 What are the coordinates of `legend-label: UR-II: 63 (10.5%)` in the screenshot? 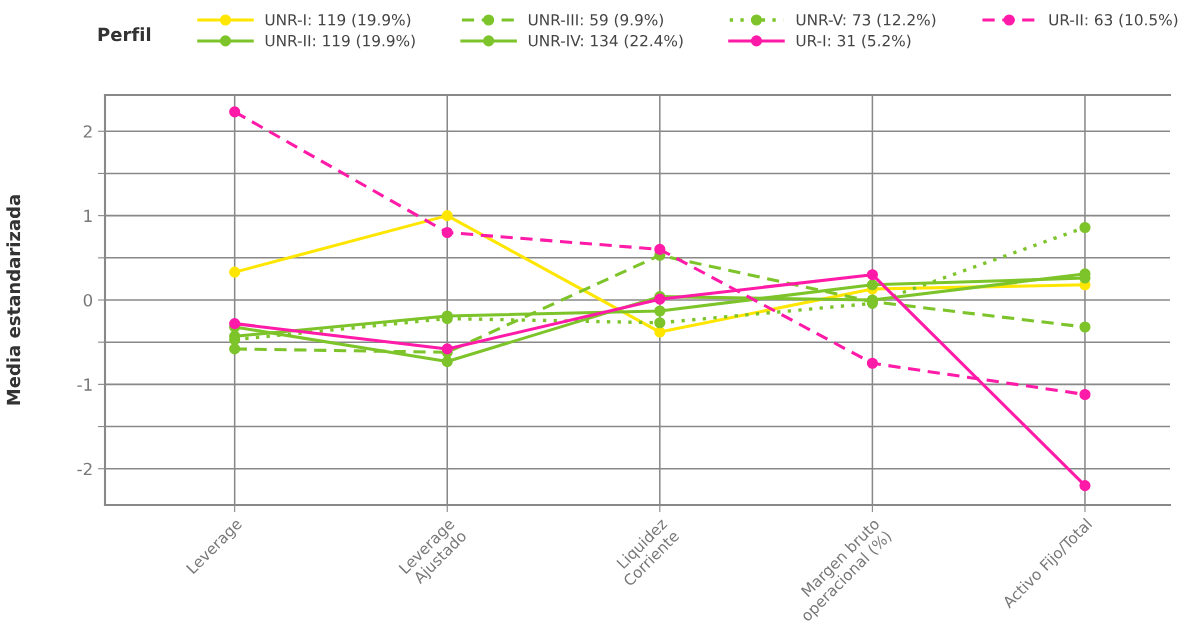 It's located at (1113, 20).